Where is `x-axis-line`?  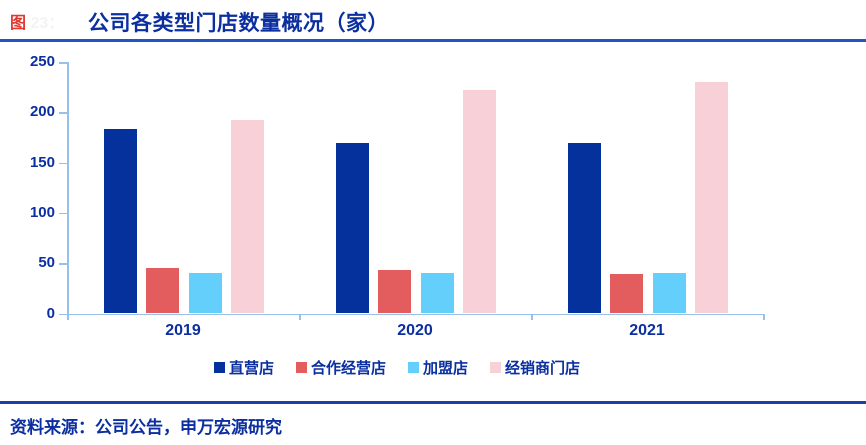
x-axis-line is located at coordinates (416, 314).